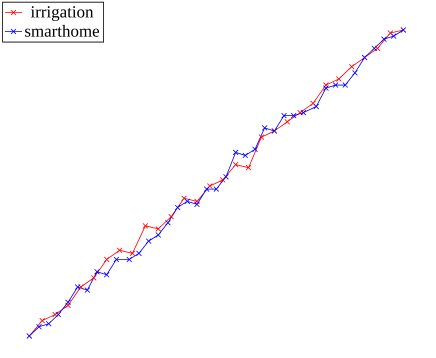 This screenshot has height=358, width=436. Describe the element at coordinates (62, 30) in the screenshot. I see `legend-label: smarthome` at that location.